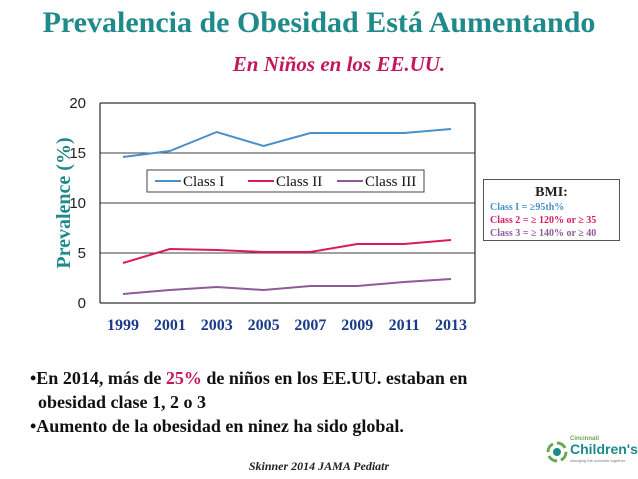 Image resolution: width=638 pixels, height=479 pixels. What do you see at coordinates (82, 303) in the screenshot?
I see `y-tick-label: 0` at bounding box center [82, 303].